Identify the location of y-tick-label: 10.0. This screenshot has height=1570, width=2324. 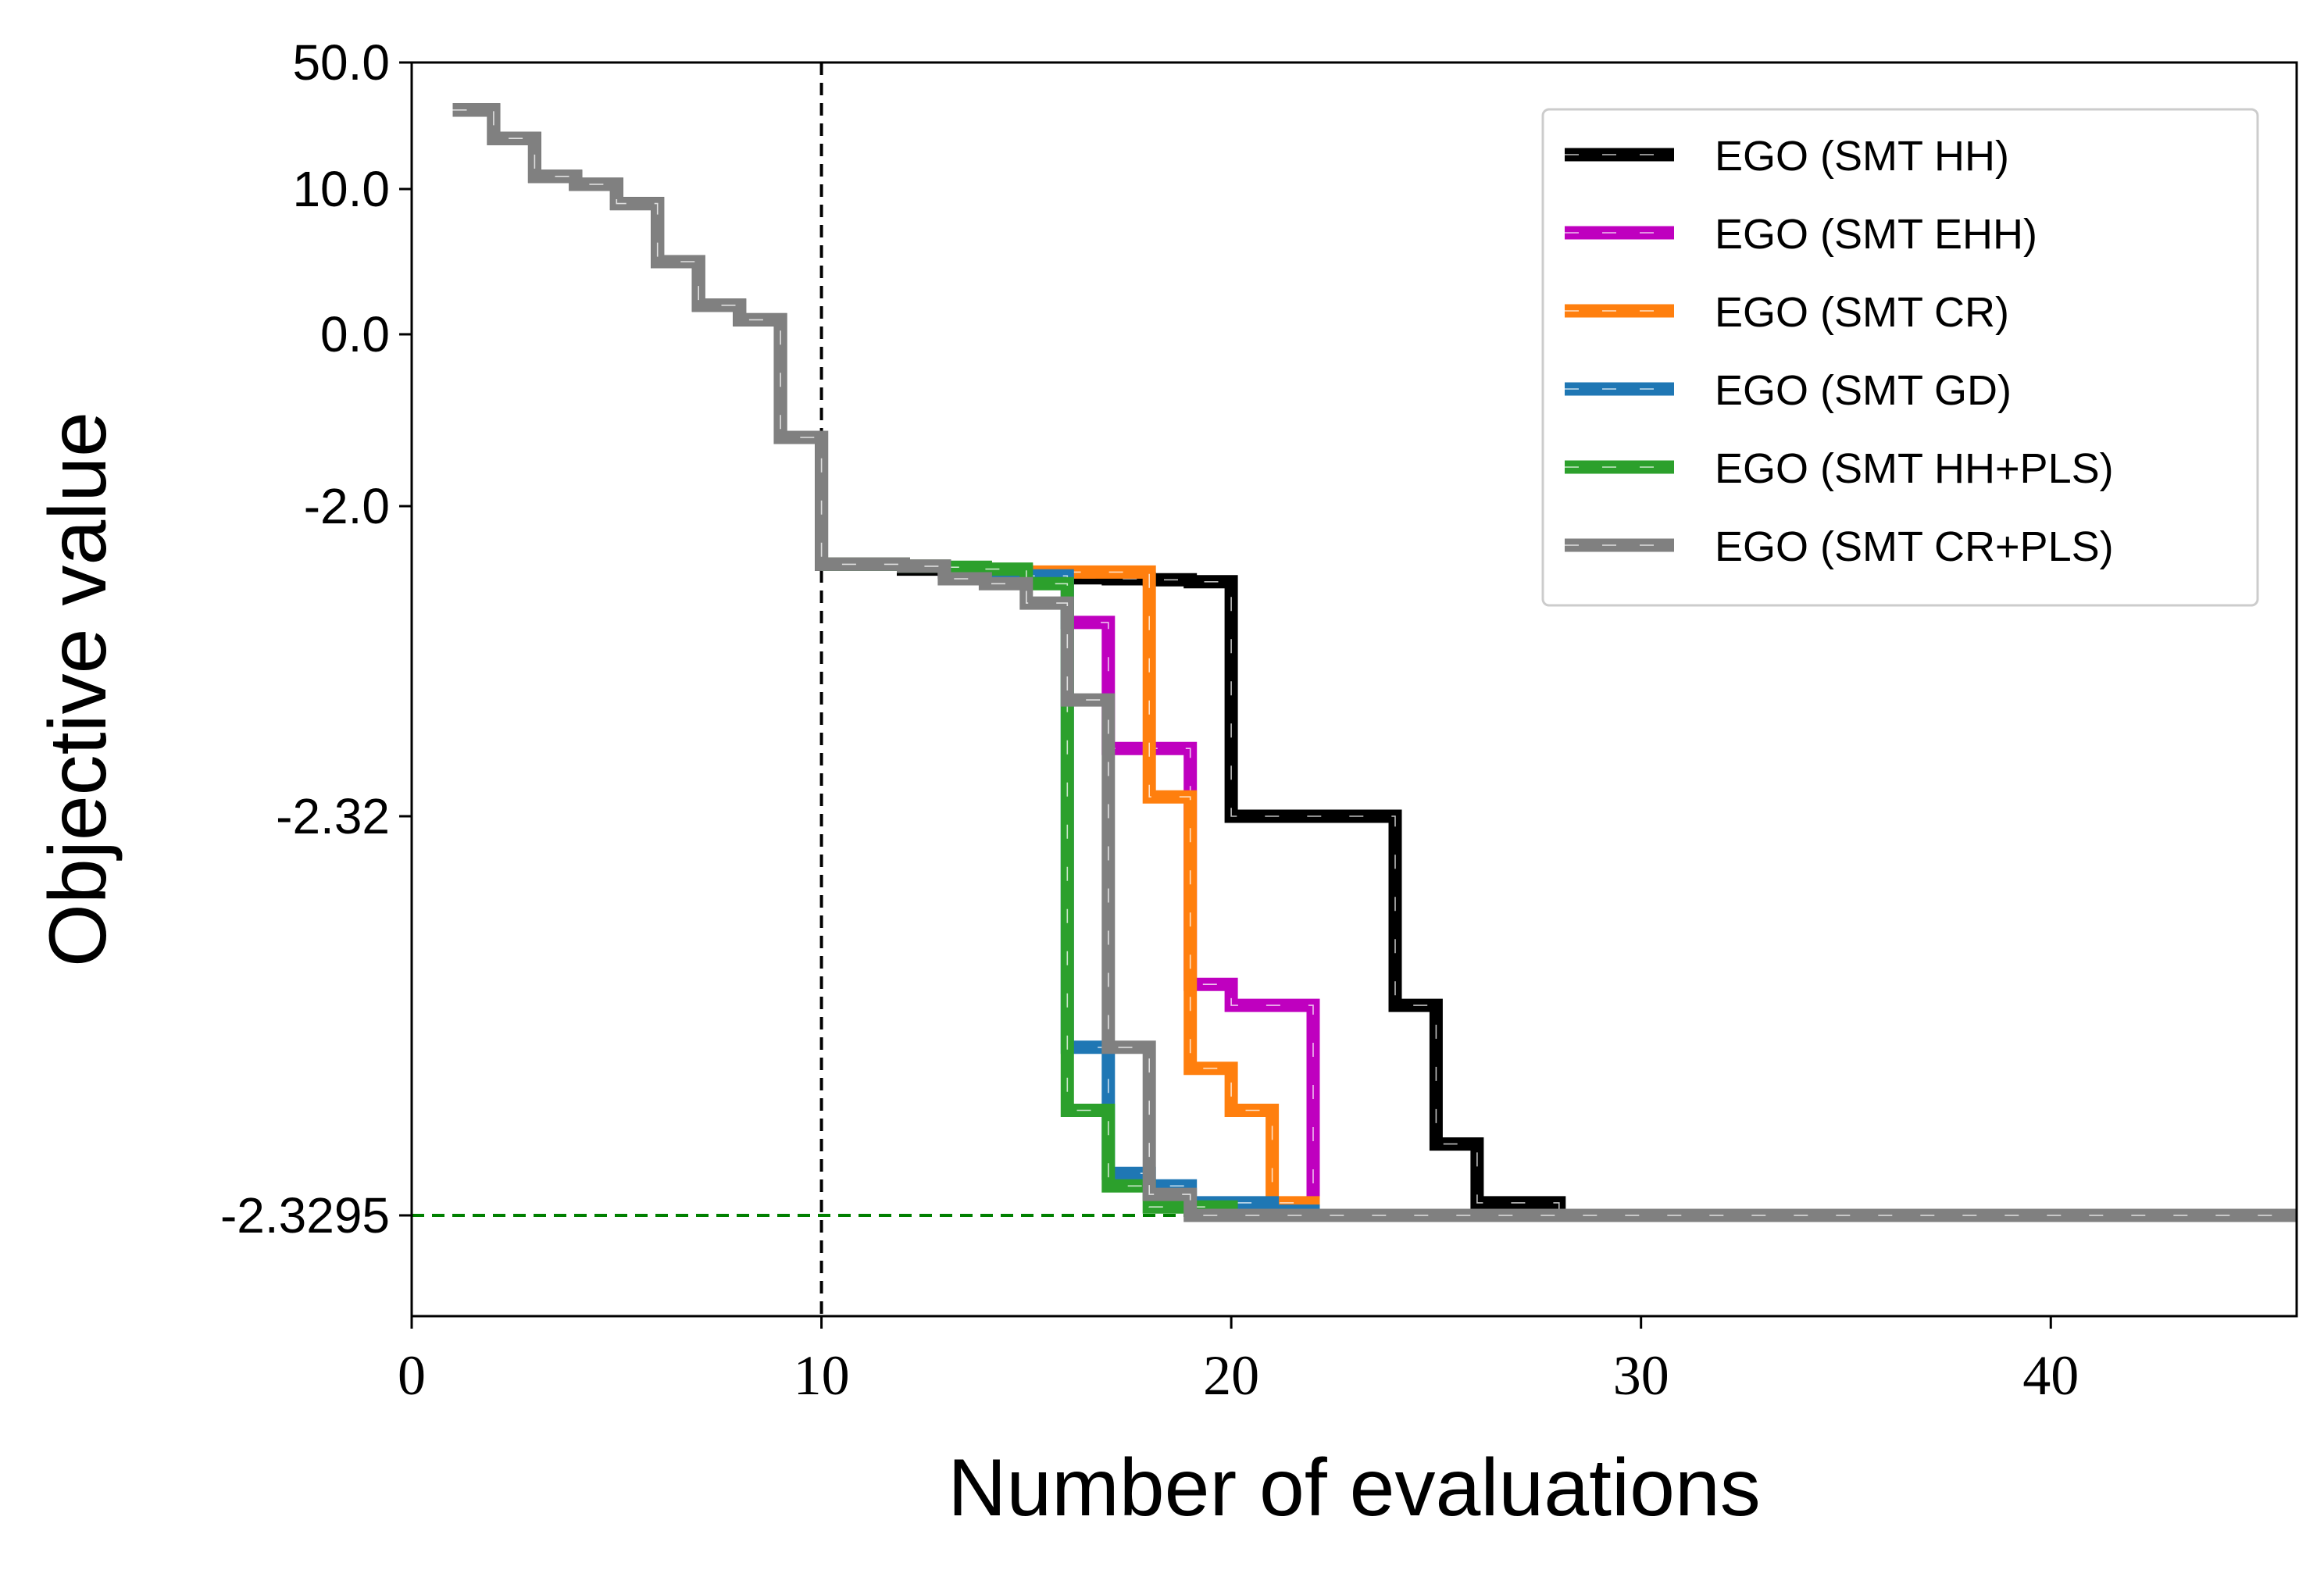
(341, 189).